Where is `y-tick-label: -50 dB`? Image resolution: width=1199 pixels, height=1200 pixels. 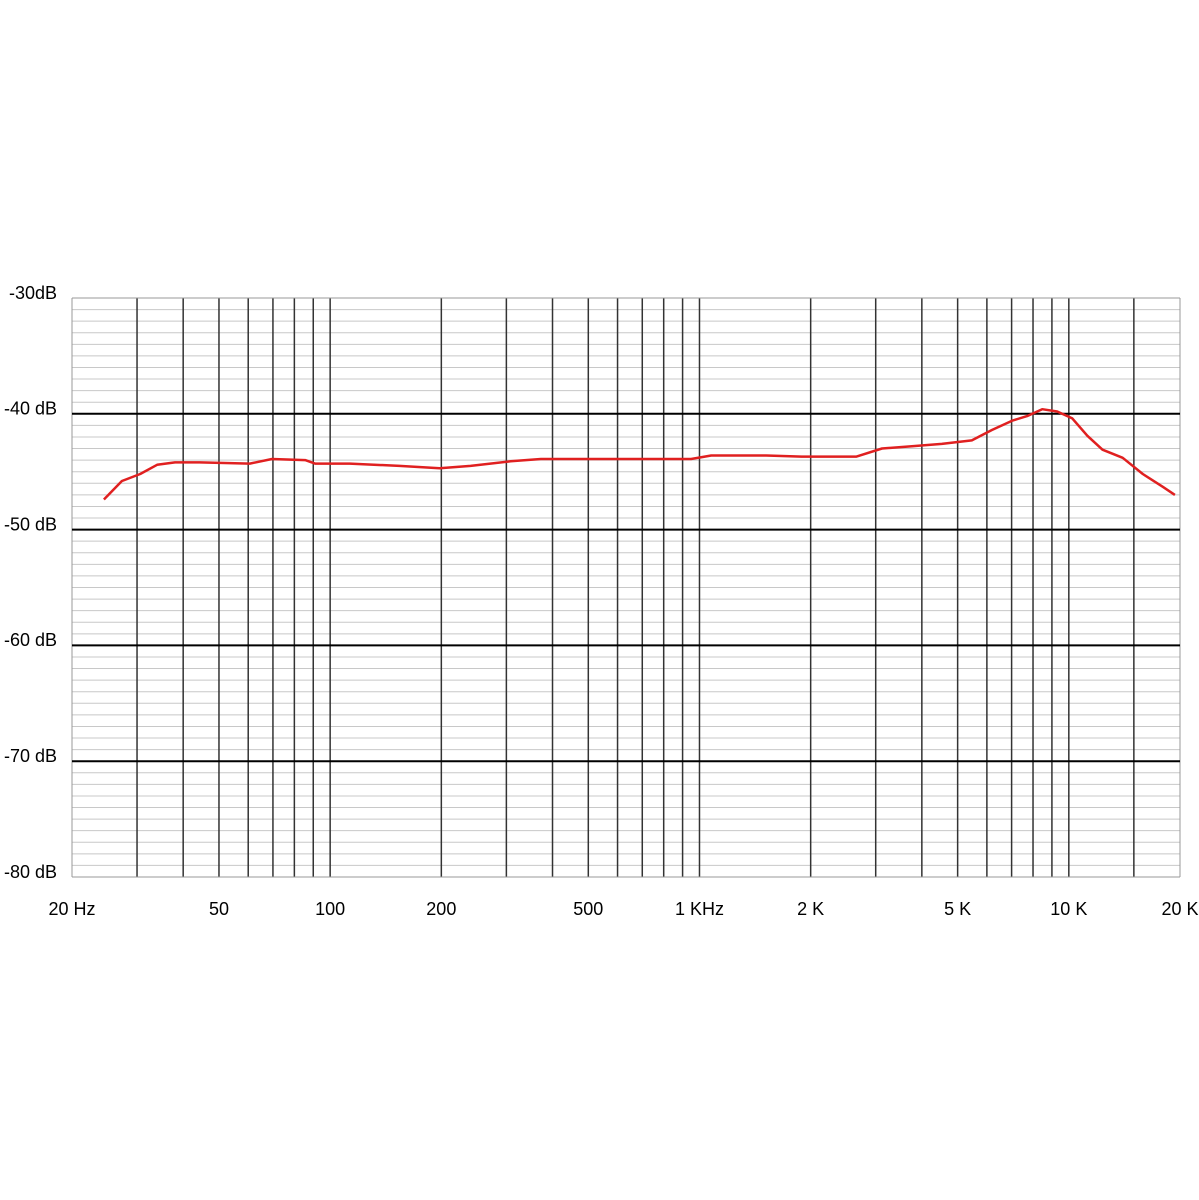 y-tick-label: -50 dB is located at coordinates (30, 524).